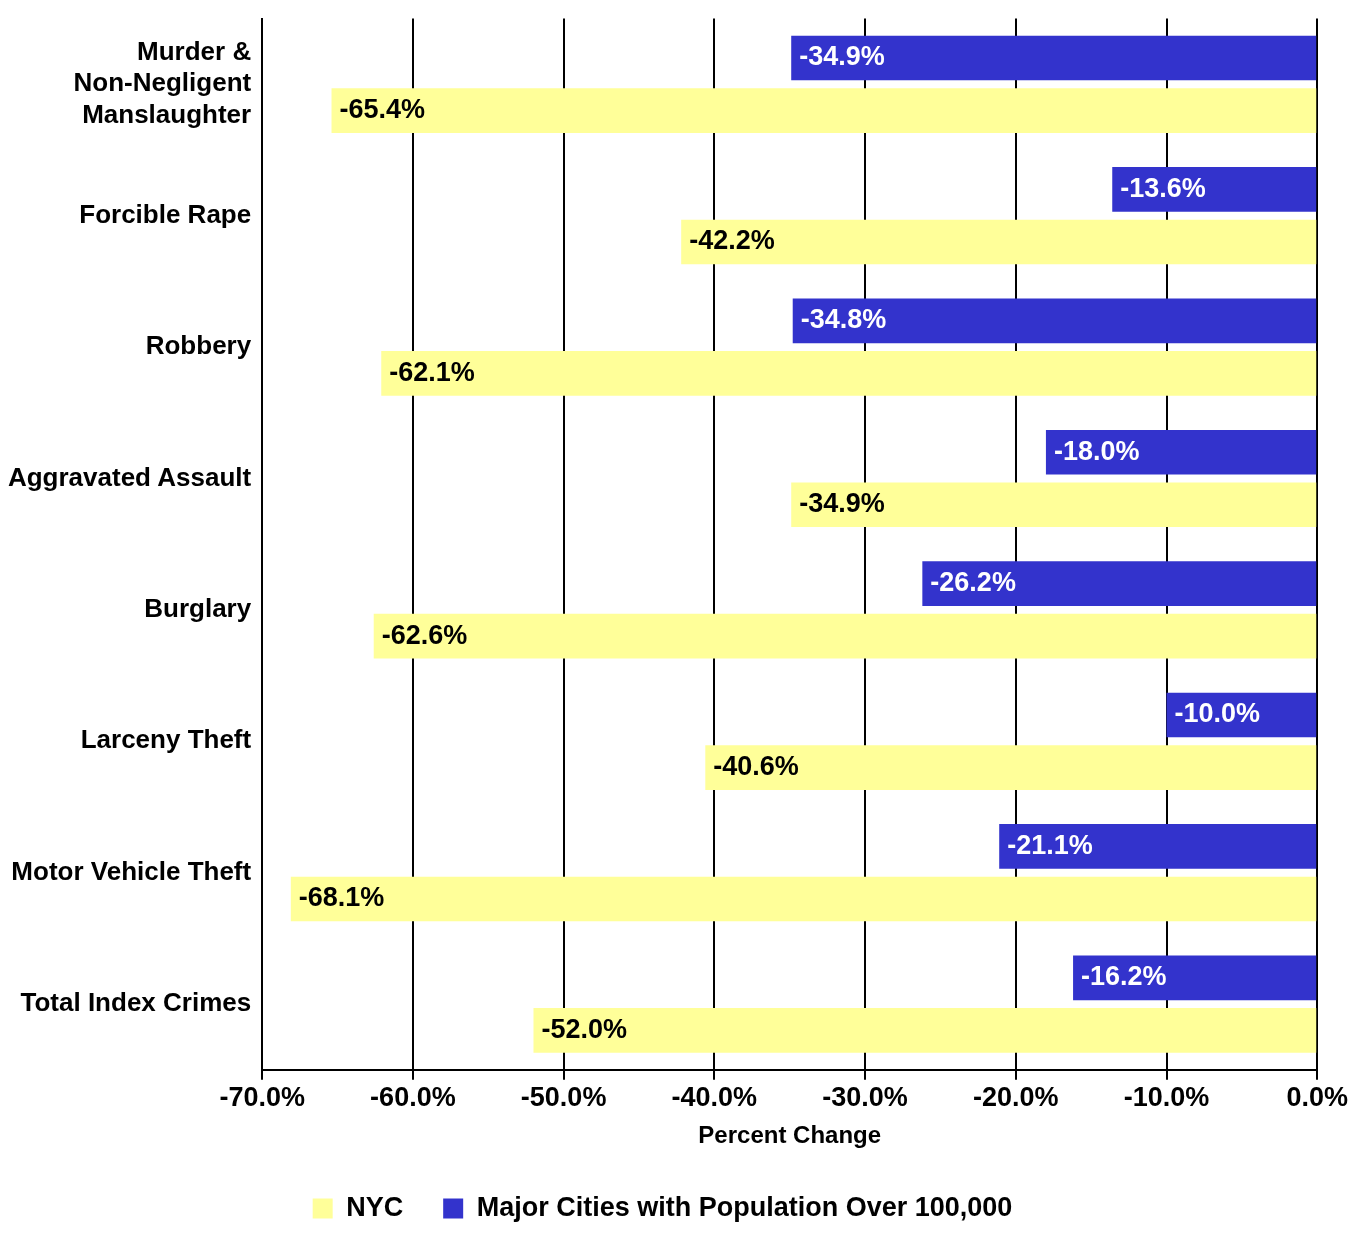  I want to click on x-tick-label: -60.0%, so click(413, 1097).